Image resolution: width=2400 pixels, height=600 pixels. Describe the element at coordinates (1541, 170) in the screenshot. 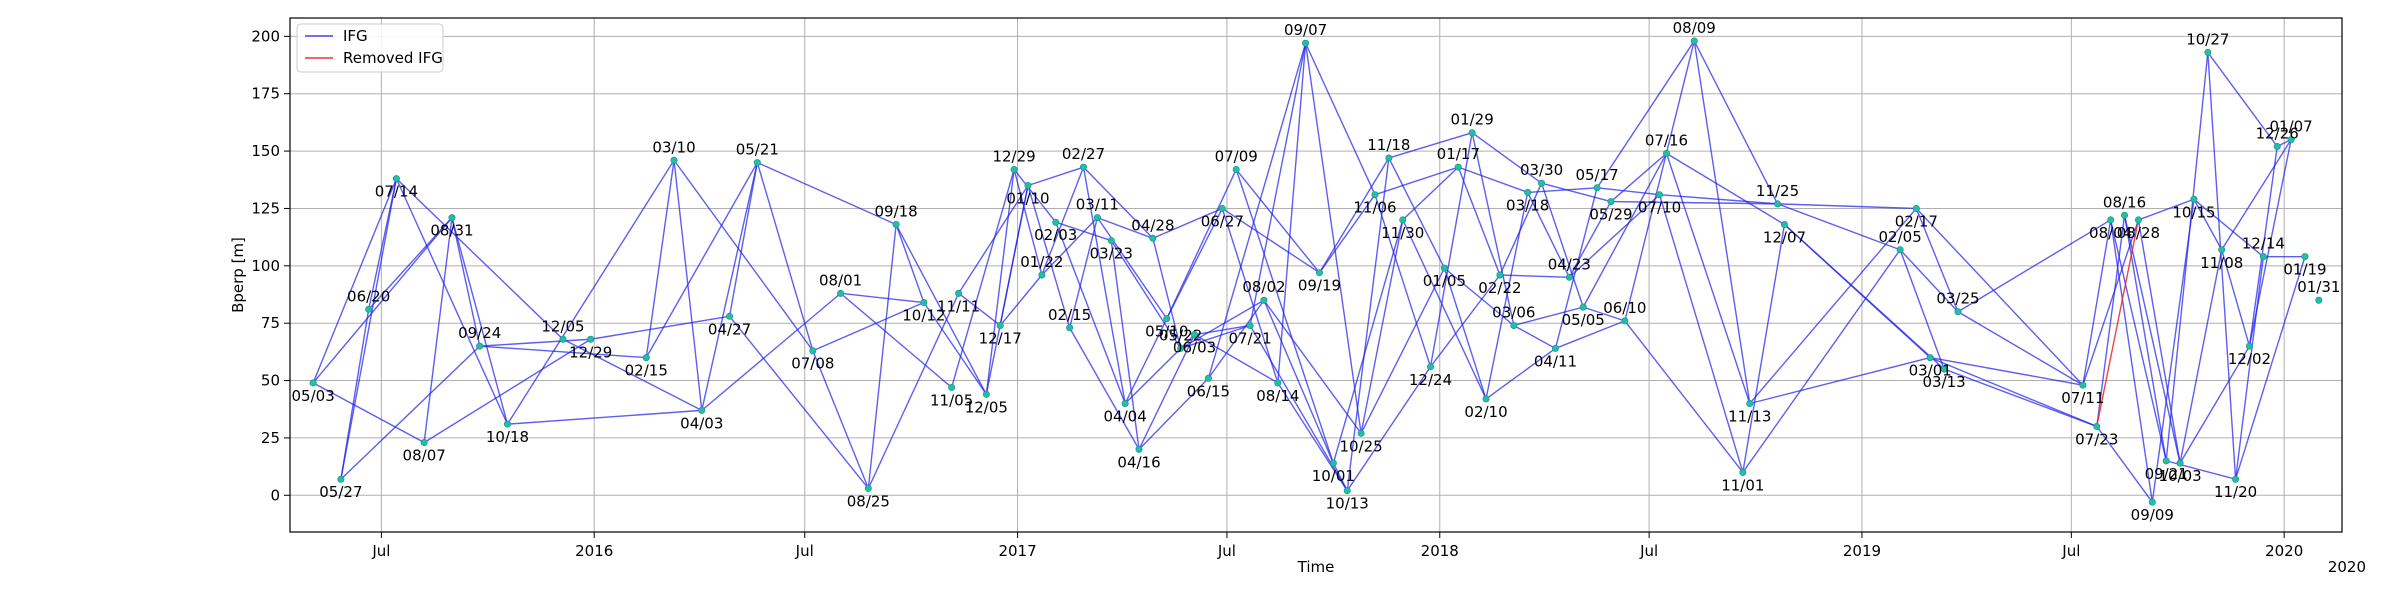

I see `acquisition-date-label: 03/30` at that location.